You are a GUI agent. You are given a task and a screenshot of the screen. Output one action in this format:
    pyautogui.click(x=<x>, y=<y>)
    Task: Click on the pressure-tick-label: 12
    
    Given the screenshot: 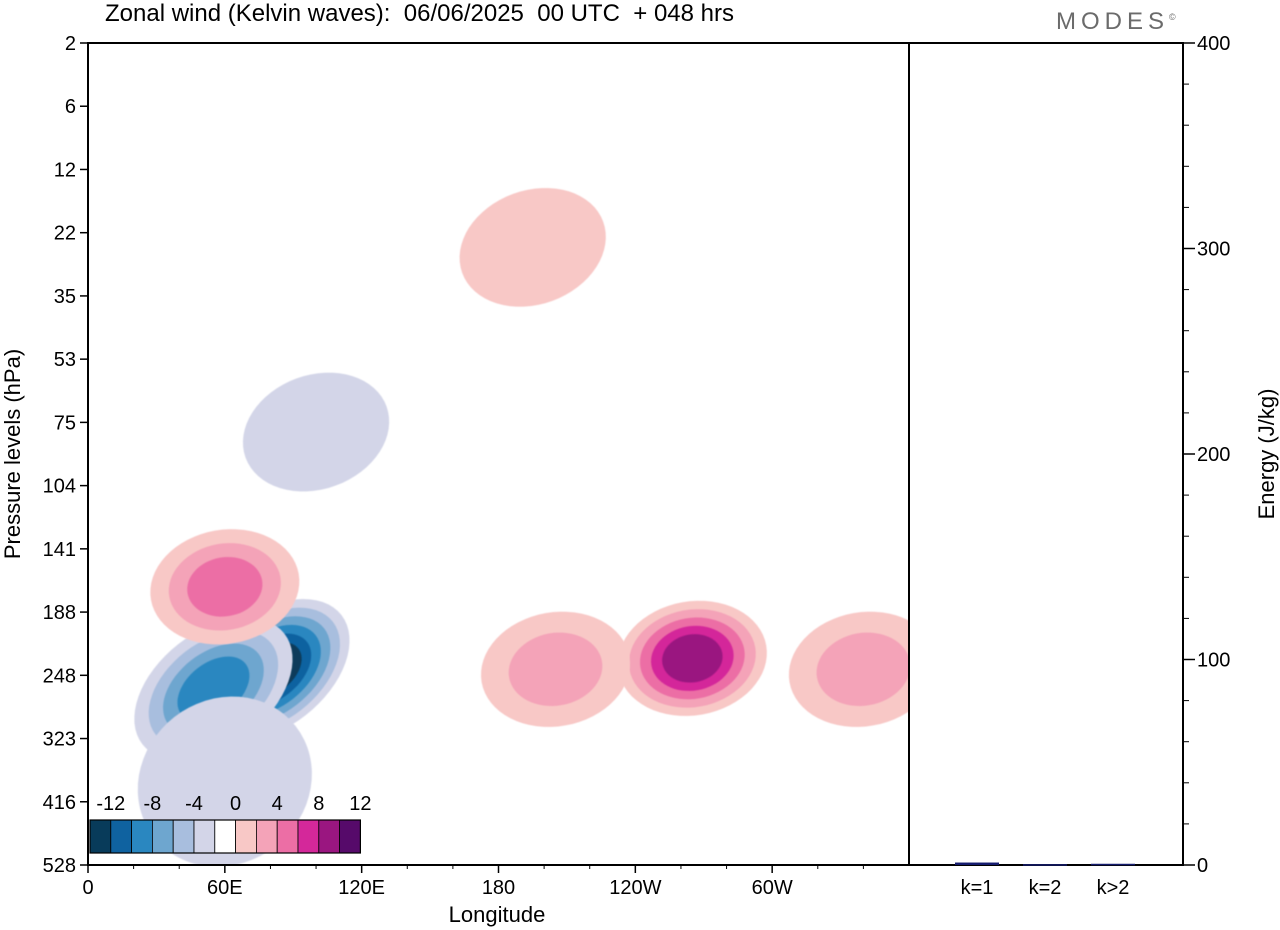 What is the action you would take?
    pyautogui.click(x=65, y=170)
    